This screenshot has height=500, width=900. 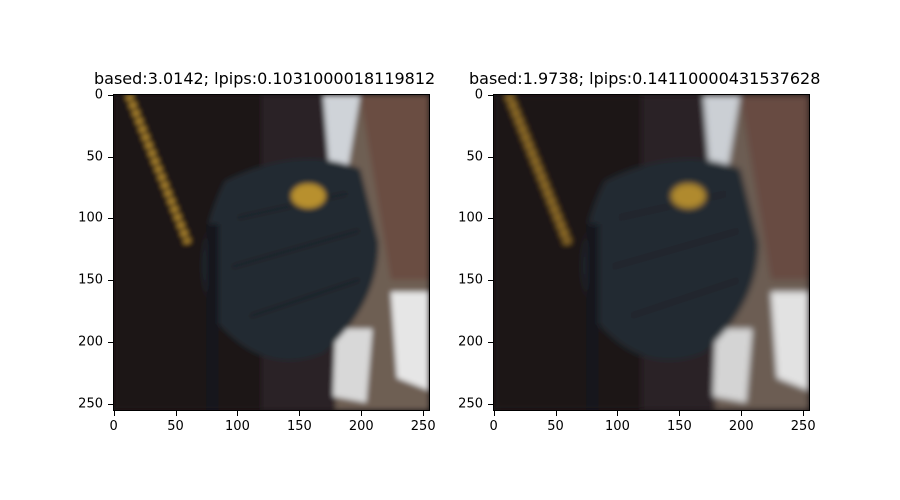 I want to click on panel-title: based:3.0142; lpips:0.1031000018119812, so click(x=265, y=78).